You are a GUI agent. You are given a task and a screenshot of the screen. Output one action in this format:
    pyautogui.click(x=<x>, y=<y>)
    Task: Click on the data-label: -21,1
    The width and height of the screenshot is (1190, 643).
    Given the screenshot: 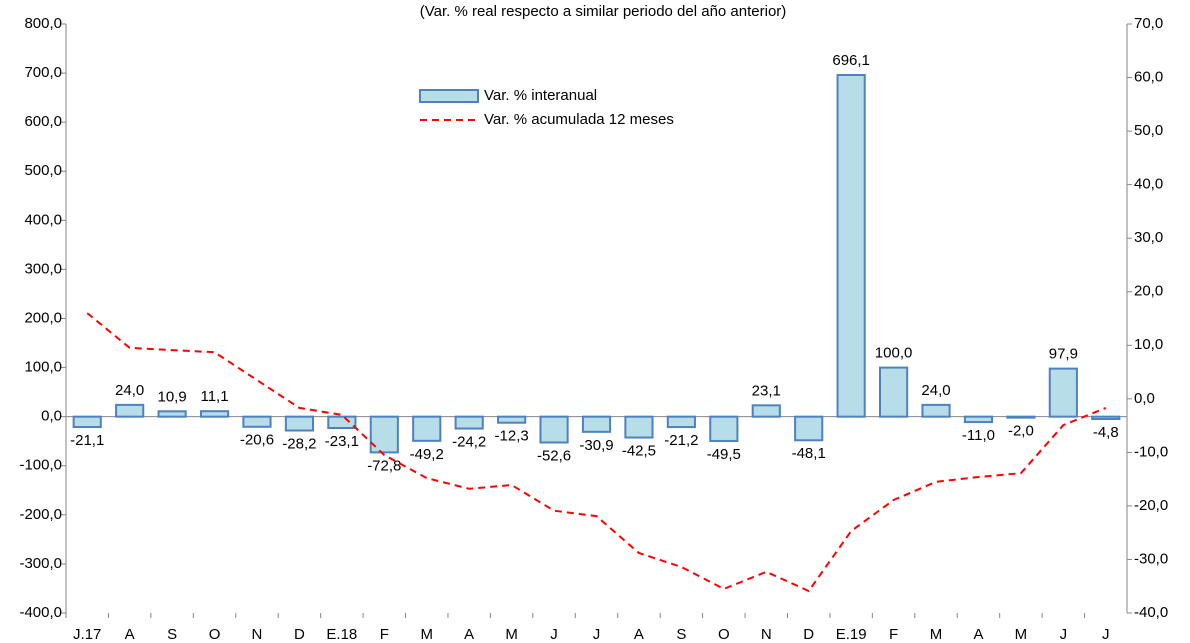 What is the action you would take?
    pyautogui.click(x=87, y=440)
    